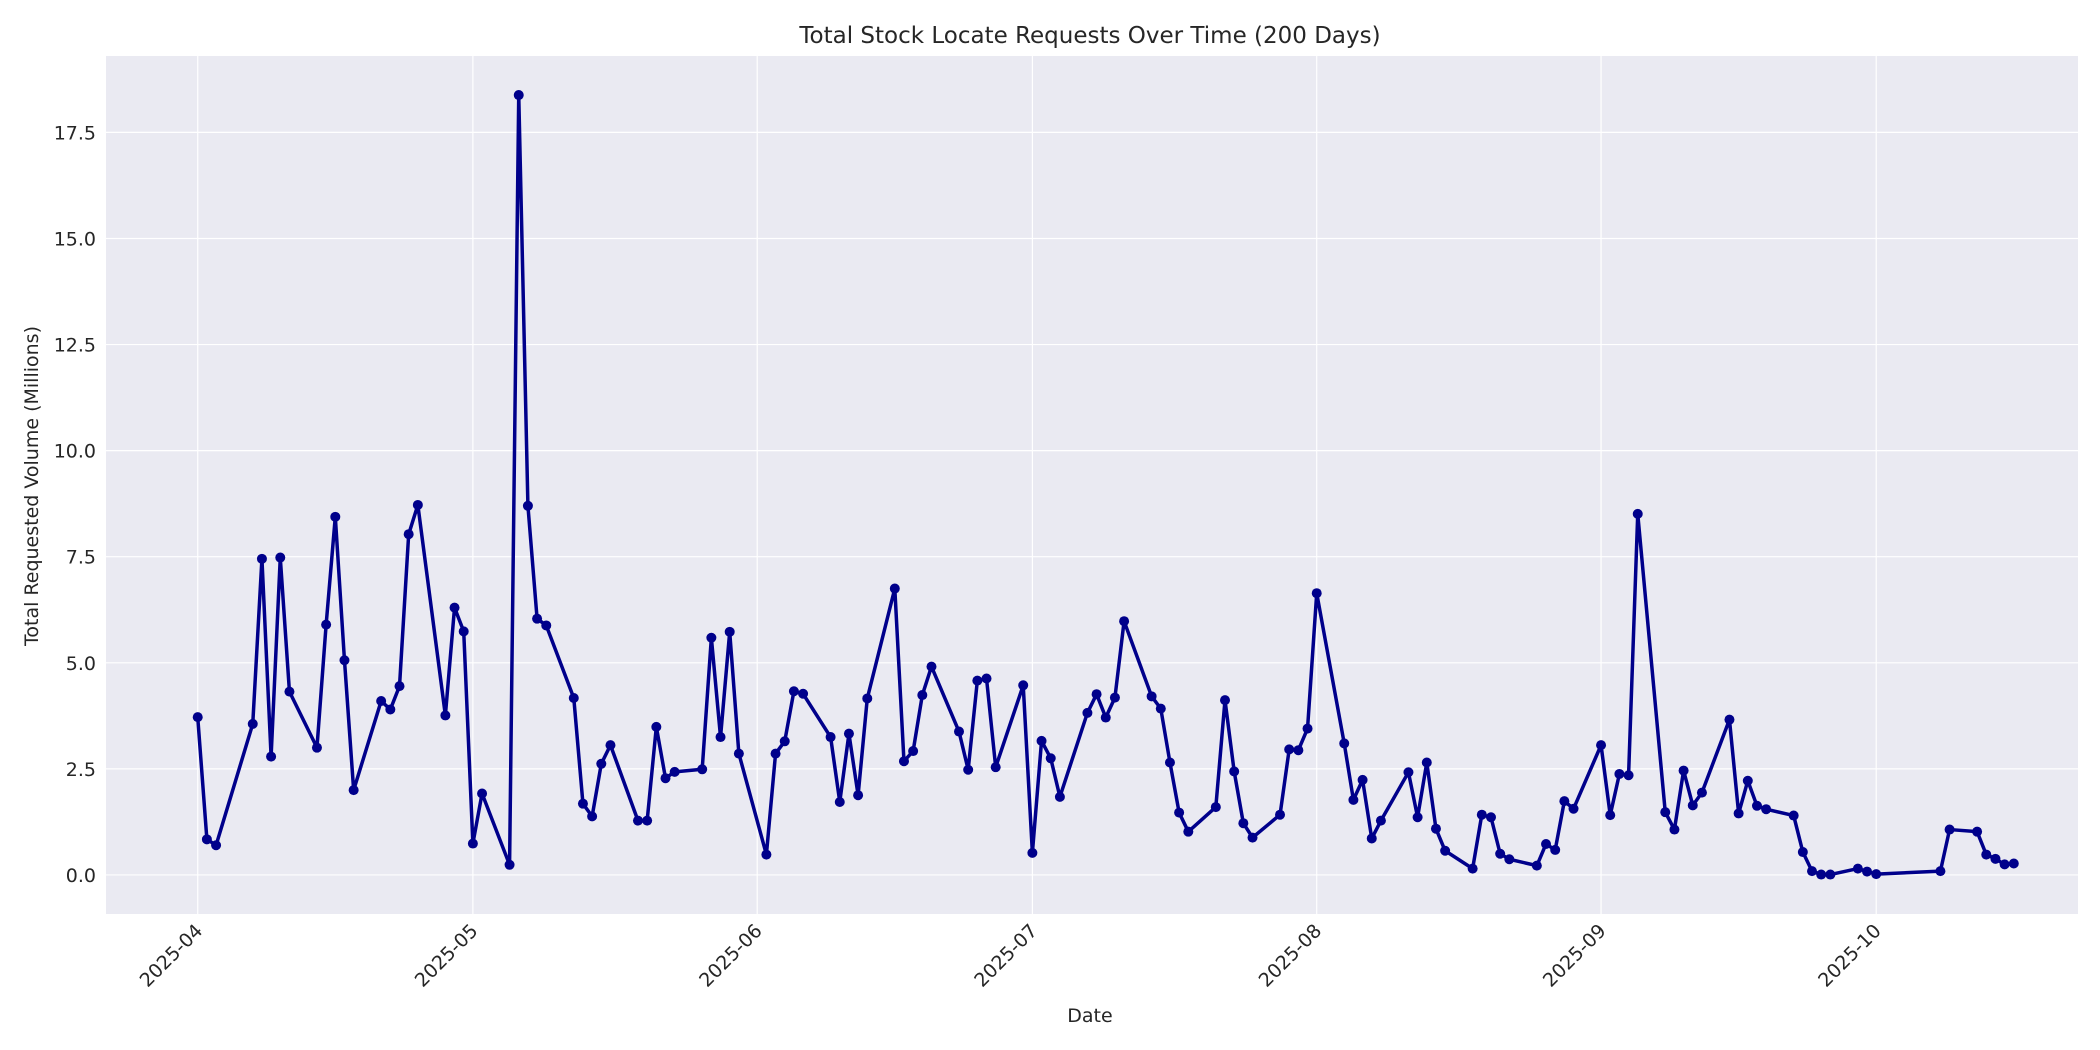 The width and height of the screenshot is (2100, 1050). What do you see at coordinates (75, 133) in the screenshot?
I see `y-tick-label: 17.5` at bounding box center [75, 133].